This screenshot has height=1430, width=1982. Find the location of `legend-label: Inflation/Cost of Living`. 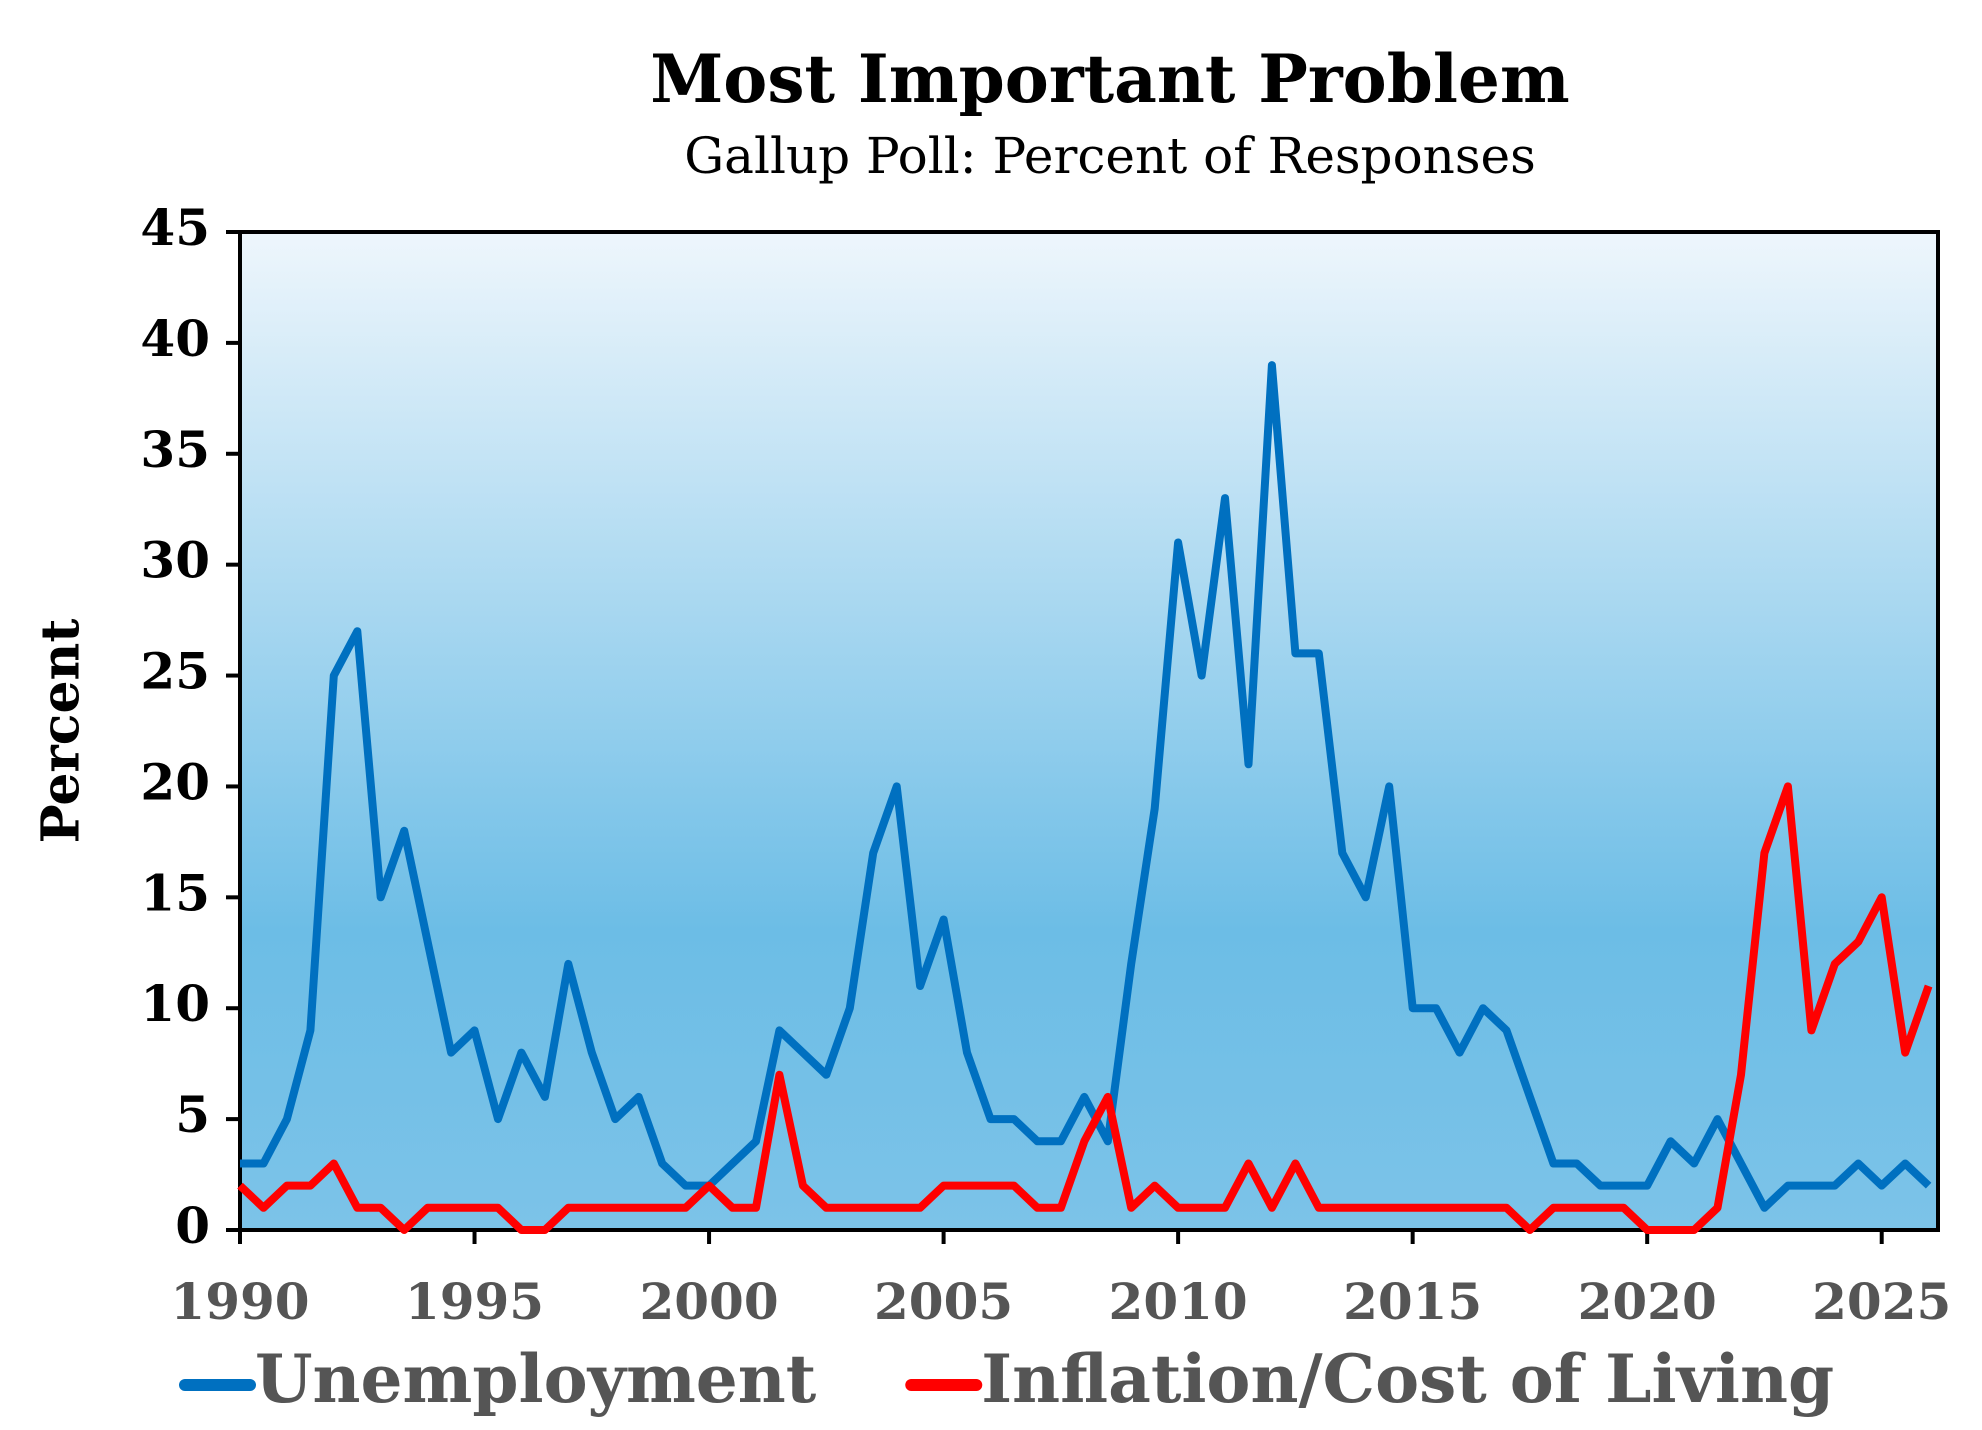

legend-label: Inflation/Cost of Living is located at coordinates (1407, 1379).